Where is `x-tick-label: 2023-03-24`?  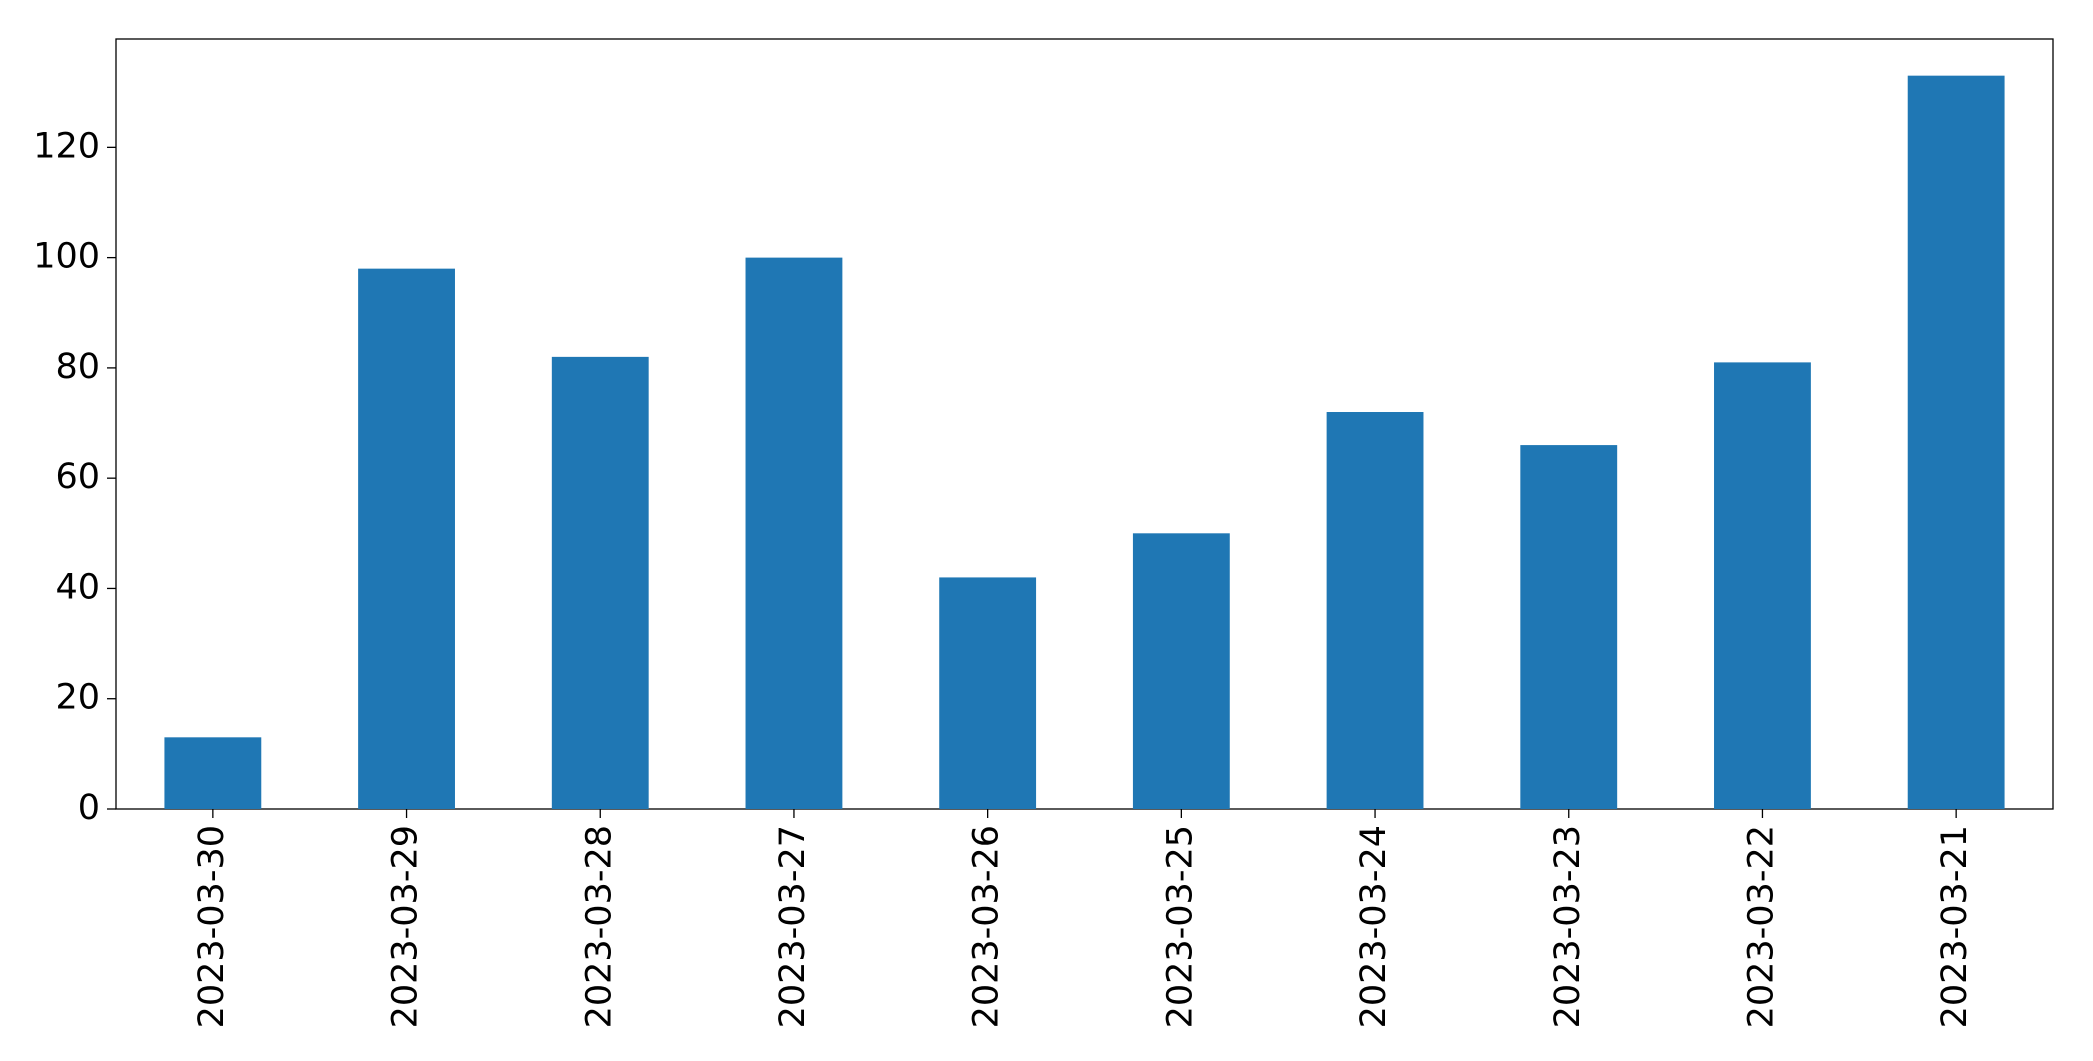
x-tick-label: 2023-03-24 is located at coordinates (1374, 926).